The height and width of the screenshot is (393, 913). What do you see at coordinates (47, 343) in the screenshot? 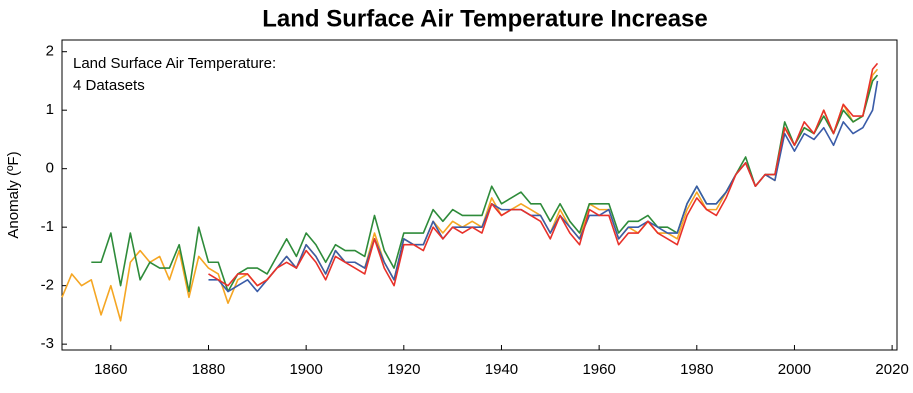
I see `y-tick-label: -3` at bounding box center [47, 343].